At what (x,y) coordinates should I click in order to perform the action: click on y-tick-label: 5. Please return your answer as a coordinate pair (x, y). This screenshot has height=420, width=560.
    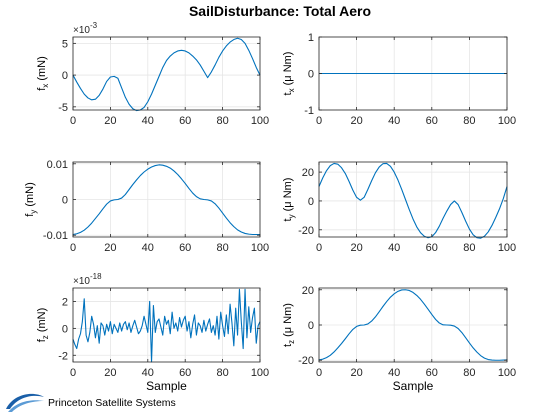
    Looking at the image, I should click on (65, 44).